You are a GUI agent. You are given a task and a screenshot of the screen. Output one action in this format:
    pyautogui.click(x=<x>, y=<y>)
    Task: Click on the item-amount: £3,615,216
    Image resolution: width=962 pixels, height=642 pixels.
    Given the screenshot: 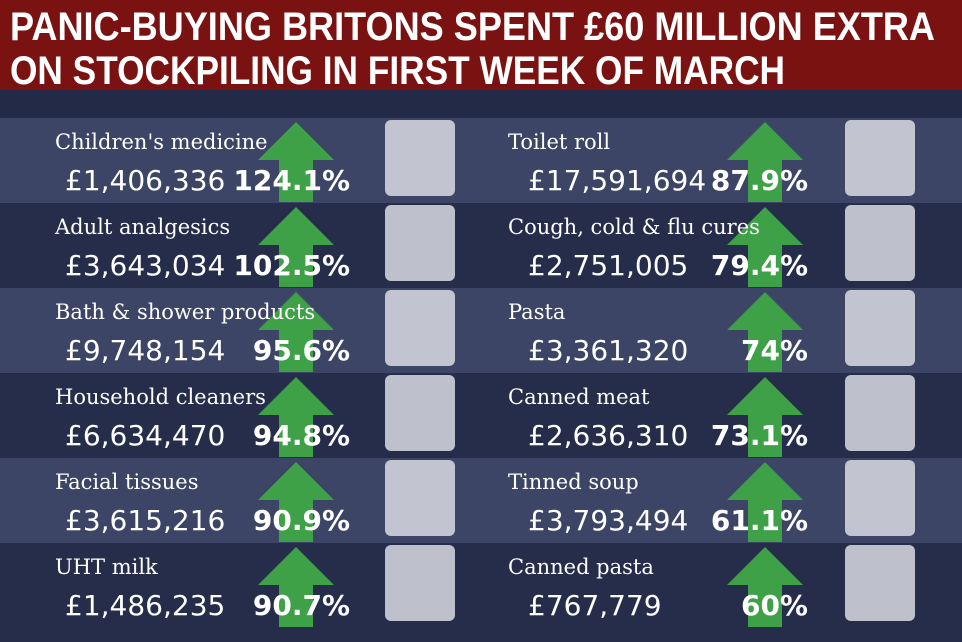 What is the action you would take?
    pyautogui.click(x=145, y=520)
    